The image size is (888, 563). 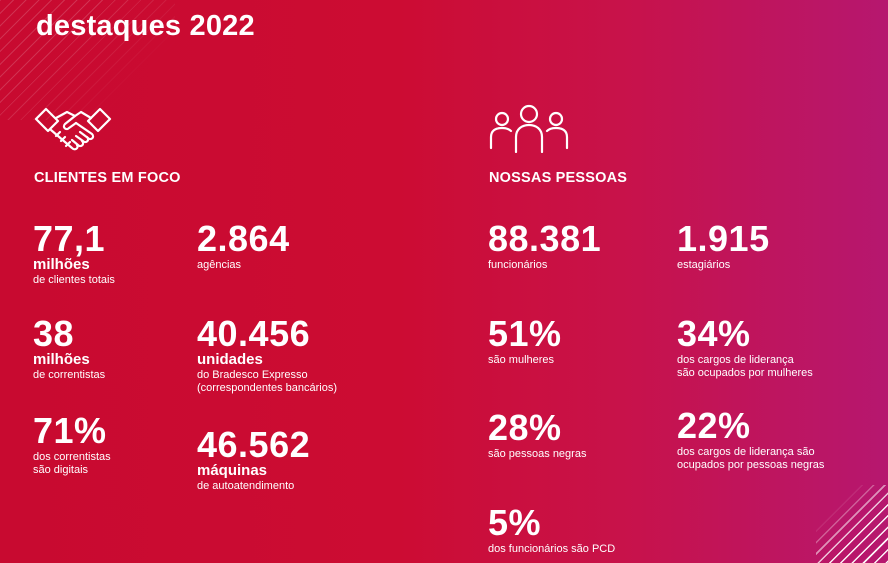 What do you see at coordinates (87, 60) in the screenshot?
I see `decorative-stripes-top-left` at bounding box center [87, 60].